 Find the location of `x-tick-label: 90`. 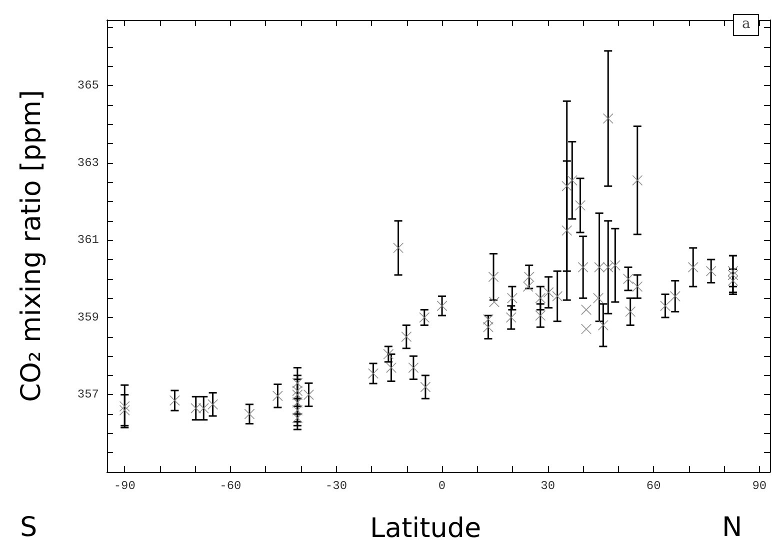

x-tick-label: 90 is located at coordinates (759, 486).